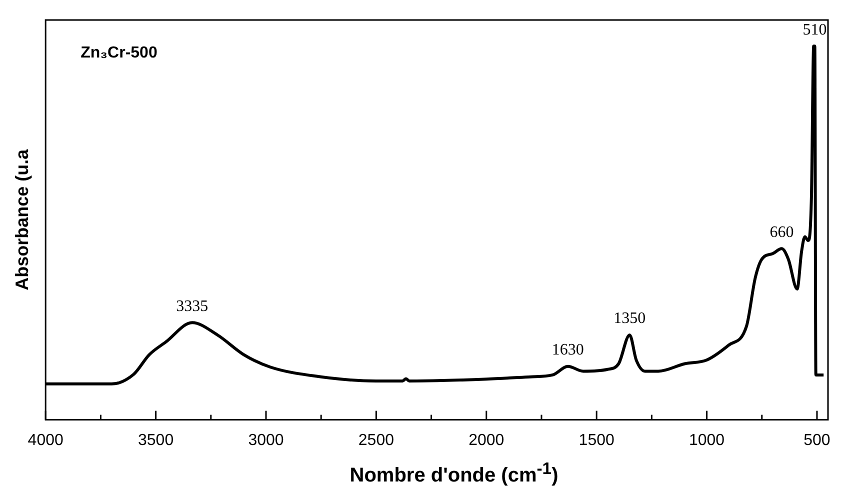  Describe the element at coordinates (376, 440) in the screenshot. I see `x-tick-label: 2500` at that location.